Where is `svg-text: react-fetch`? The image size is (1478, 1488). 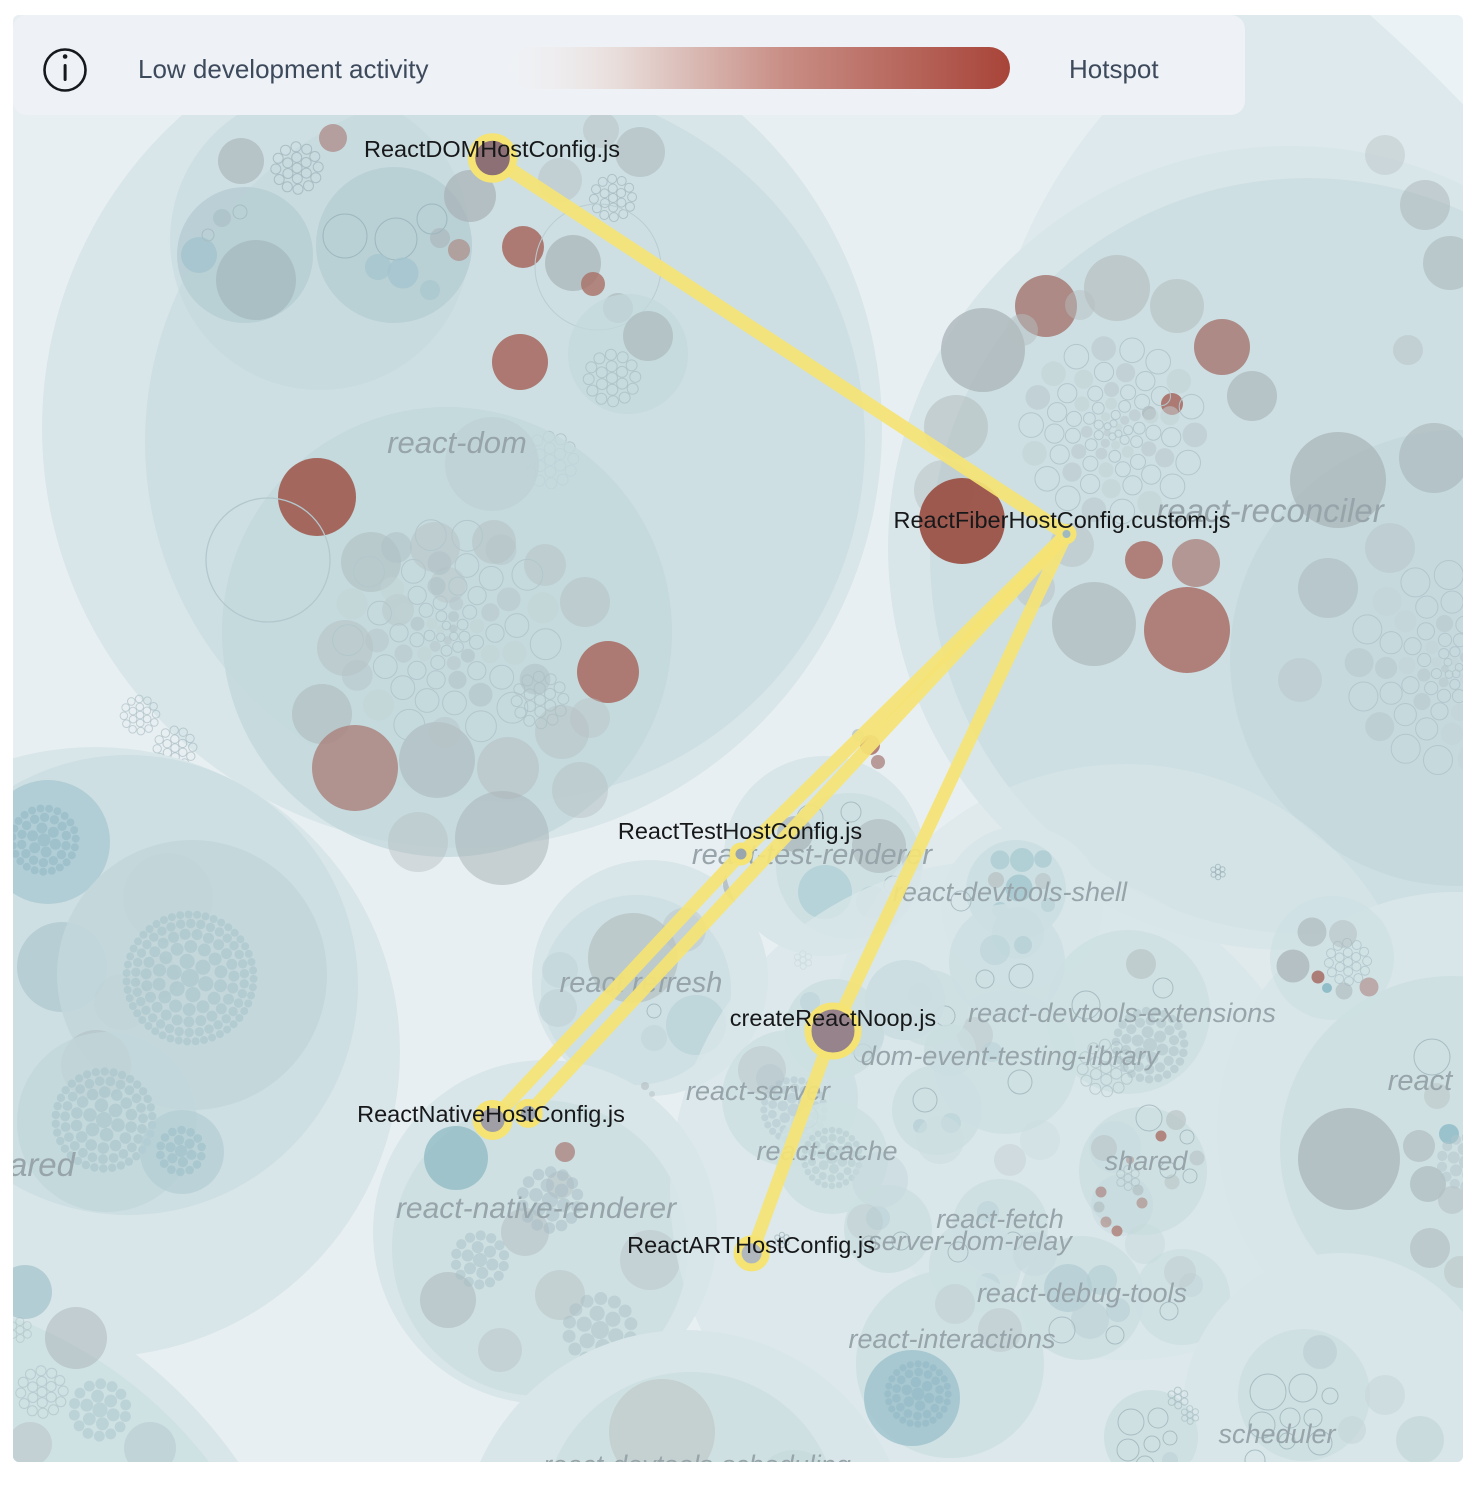
svg-text: react-fetch is located at coordinates (1000, 1219).